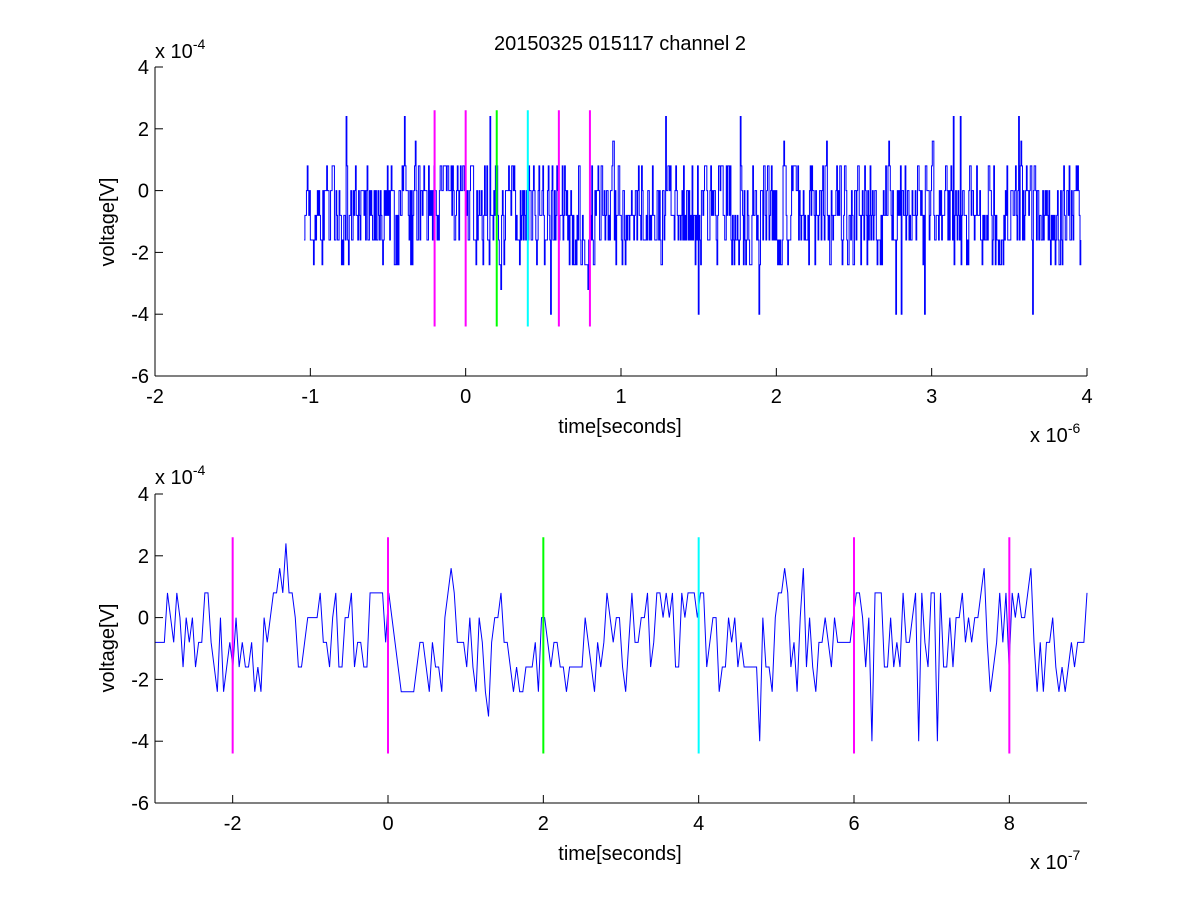  I want to click on top-signal-series-line, so click(693, 215).